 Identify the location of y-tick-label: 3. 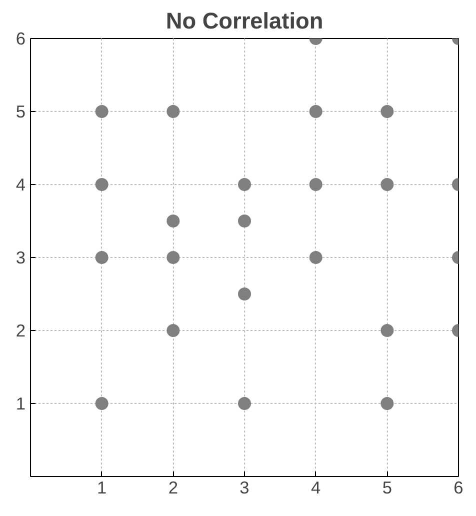
(21, 258).